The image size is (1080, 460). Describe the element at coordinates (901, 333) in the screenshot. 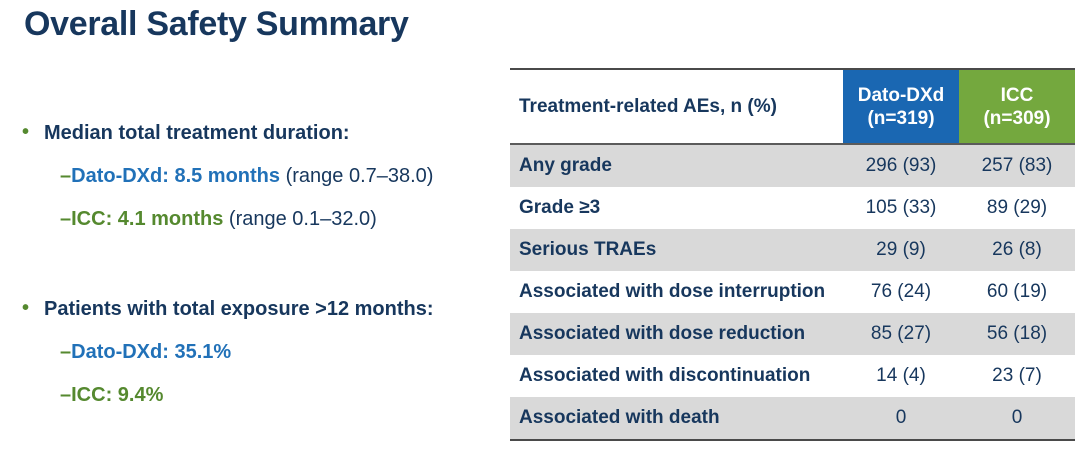

I see `dato-value: 85 (27)` at that location.